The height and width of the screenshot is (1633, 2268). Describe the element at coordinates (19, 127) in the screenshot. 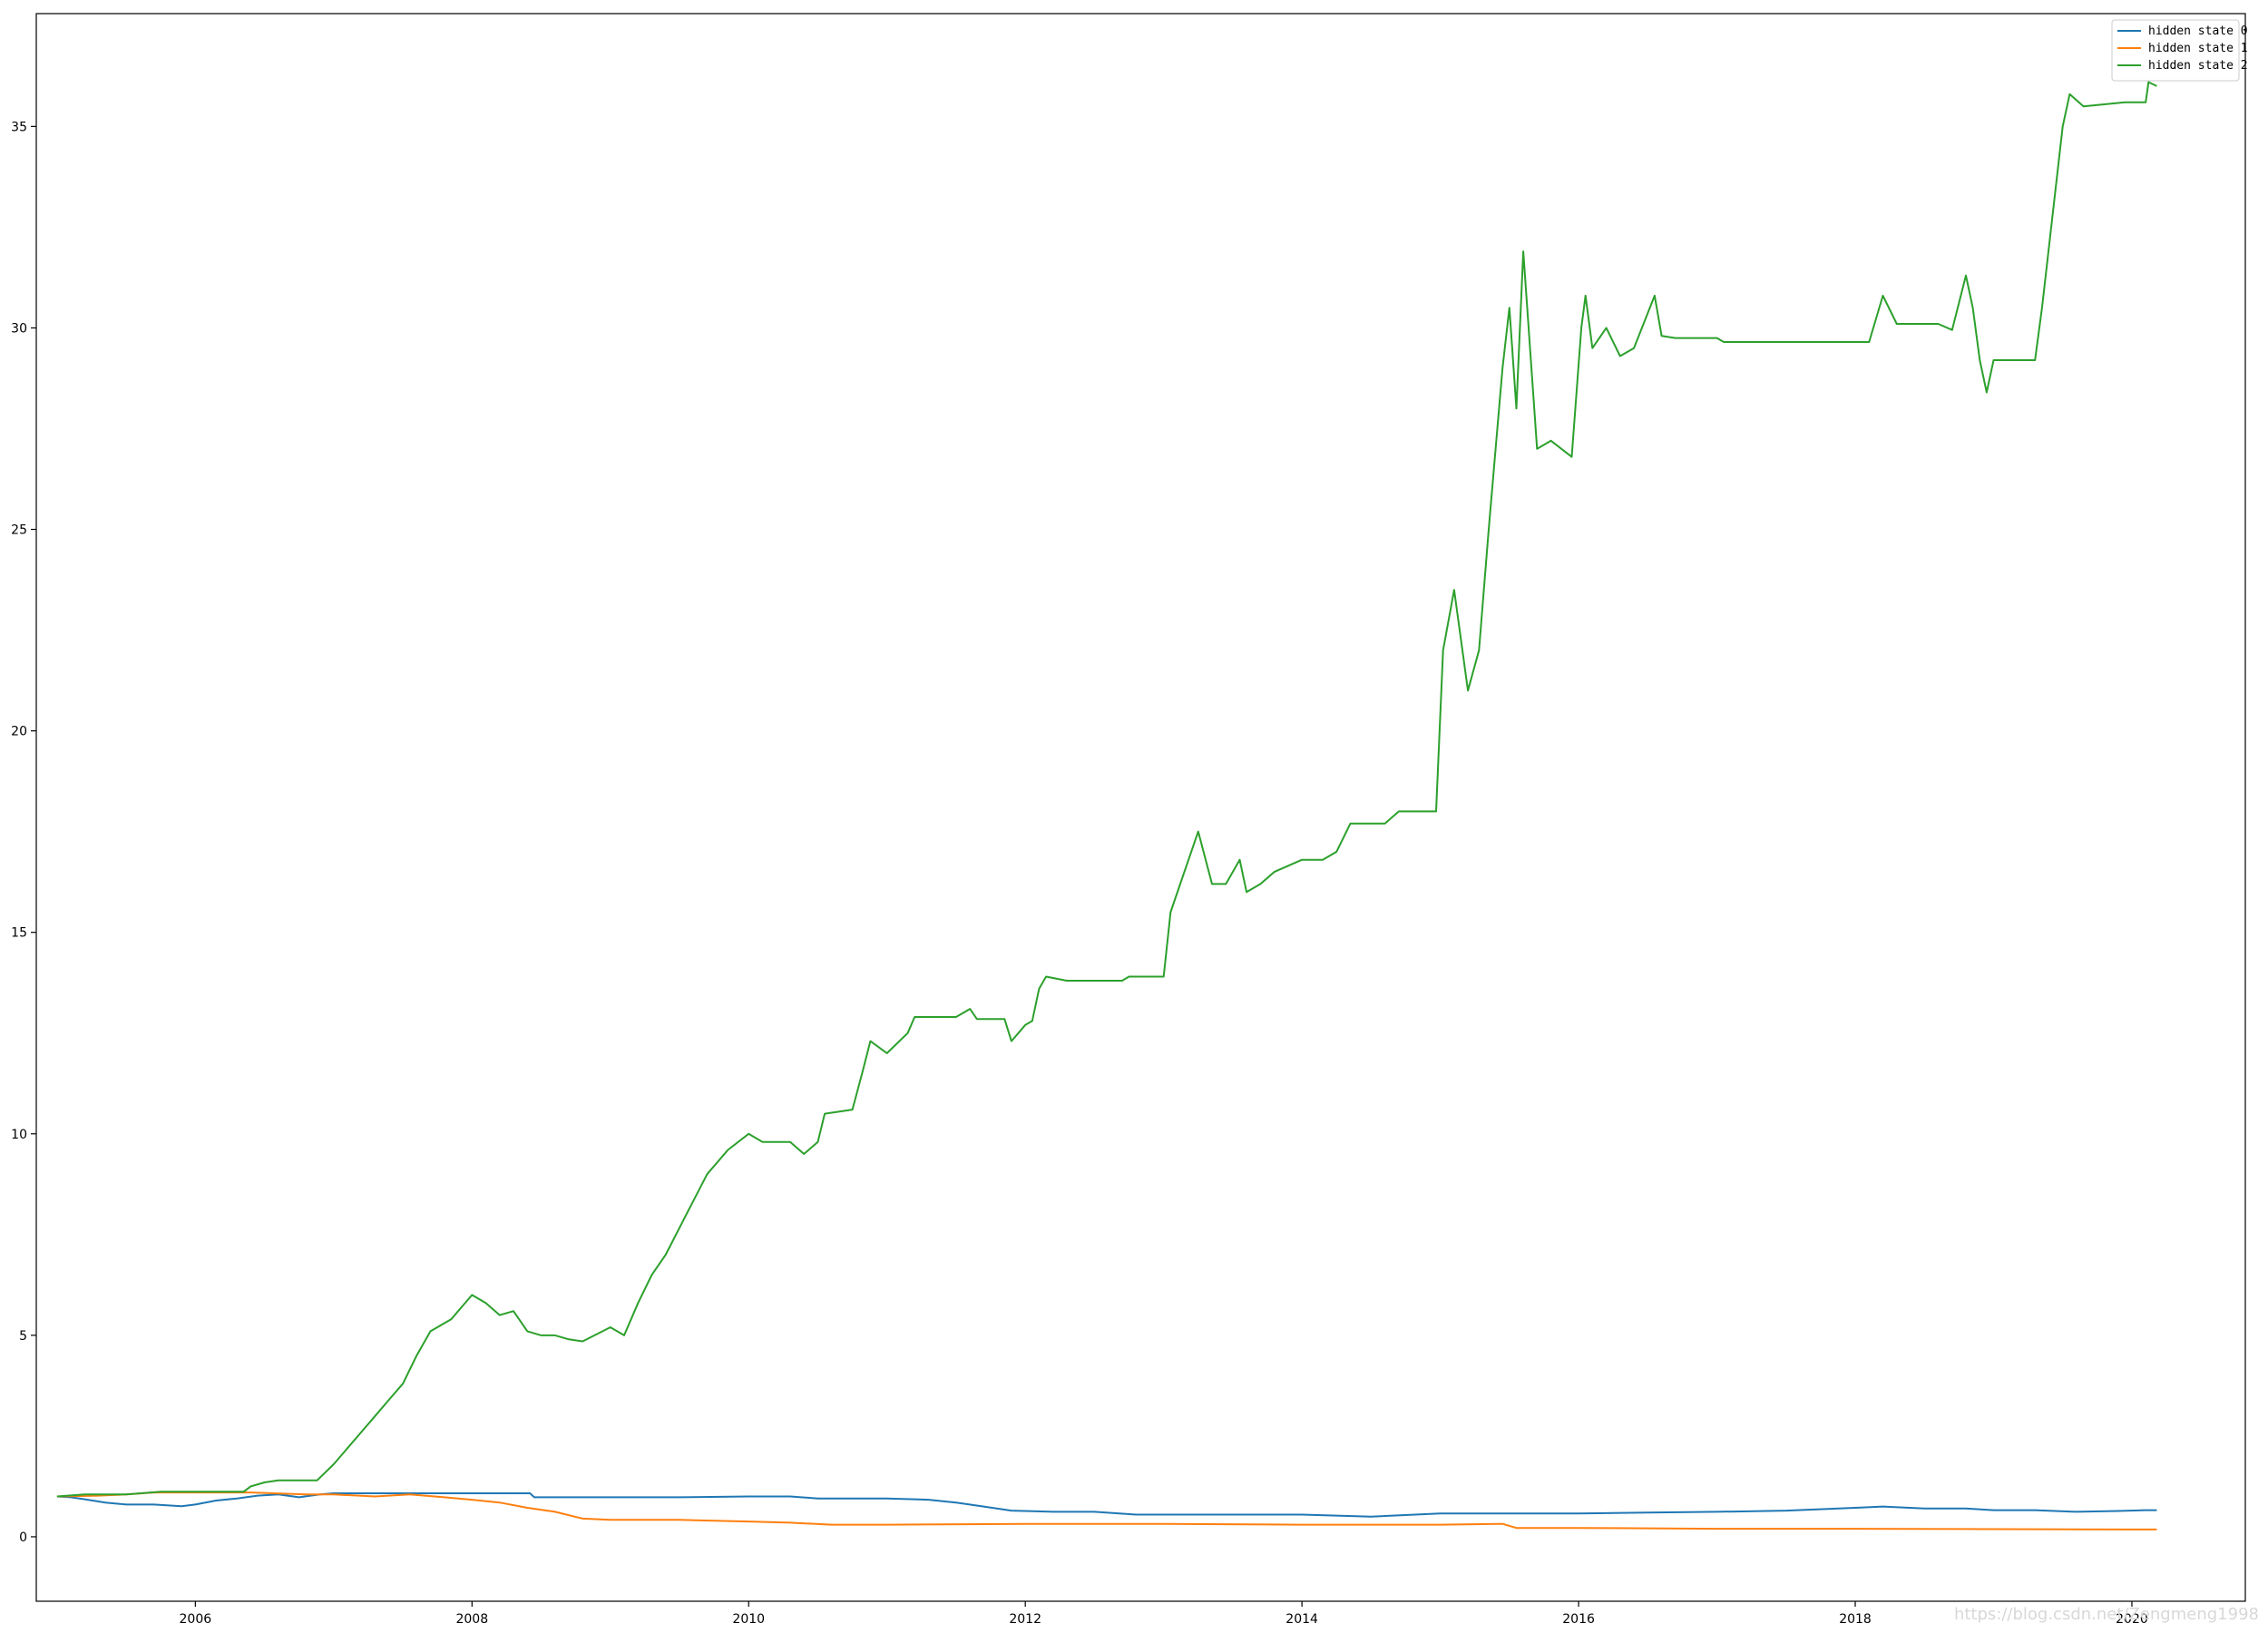

I see `y-tick-label: 35` at that location.